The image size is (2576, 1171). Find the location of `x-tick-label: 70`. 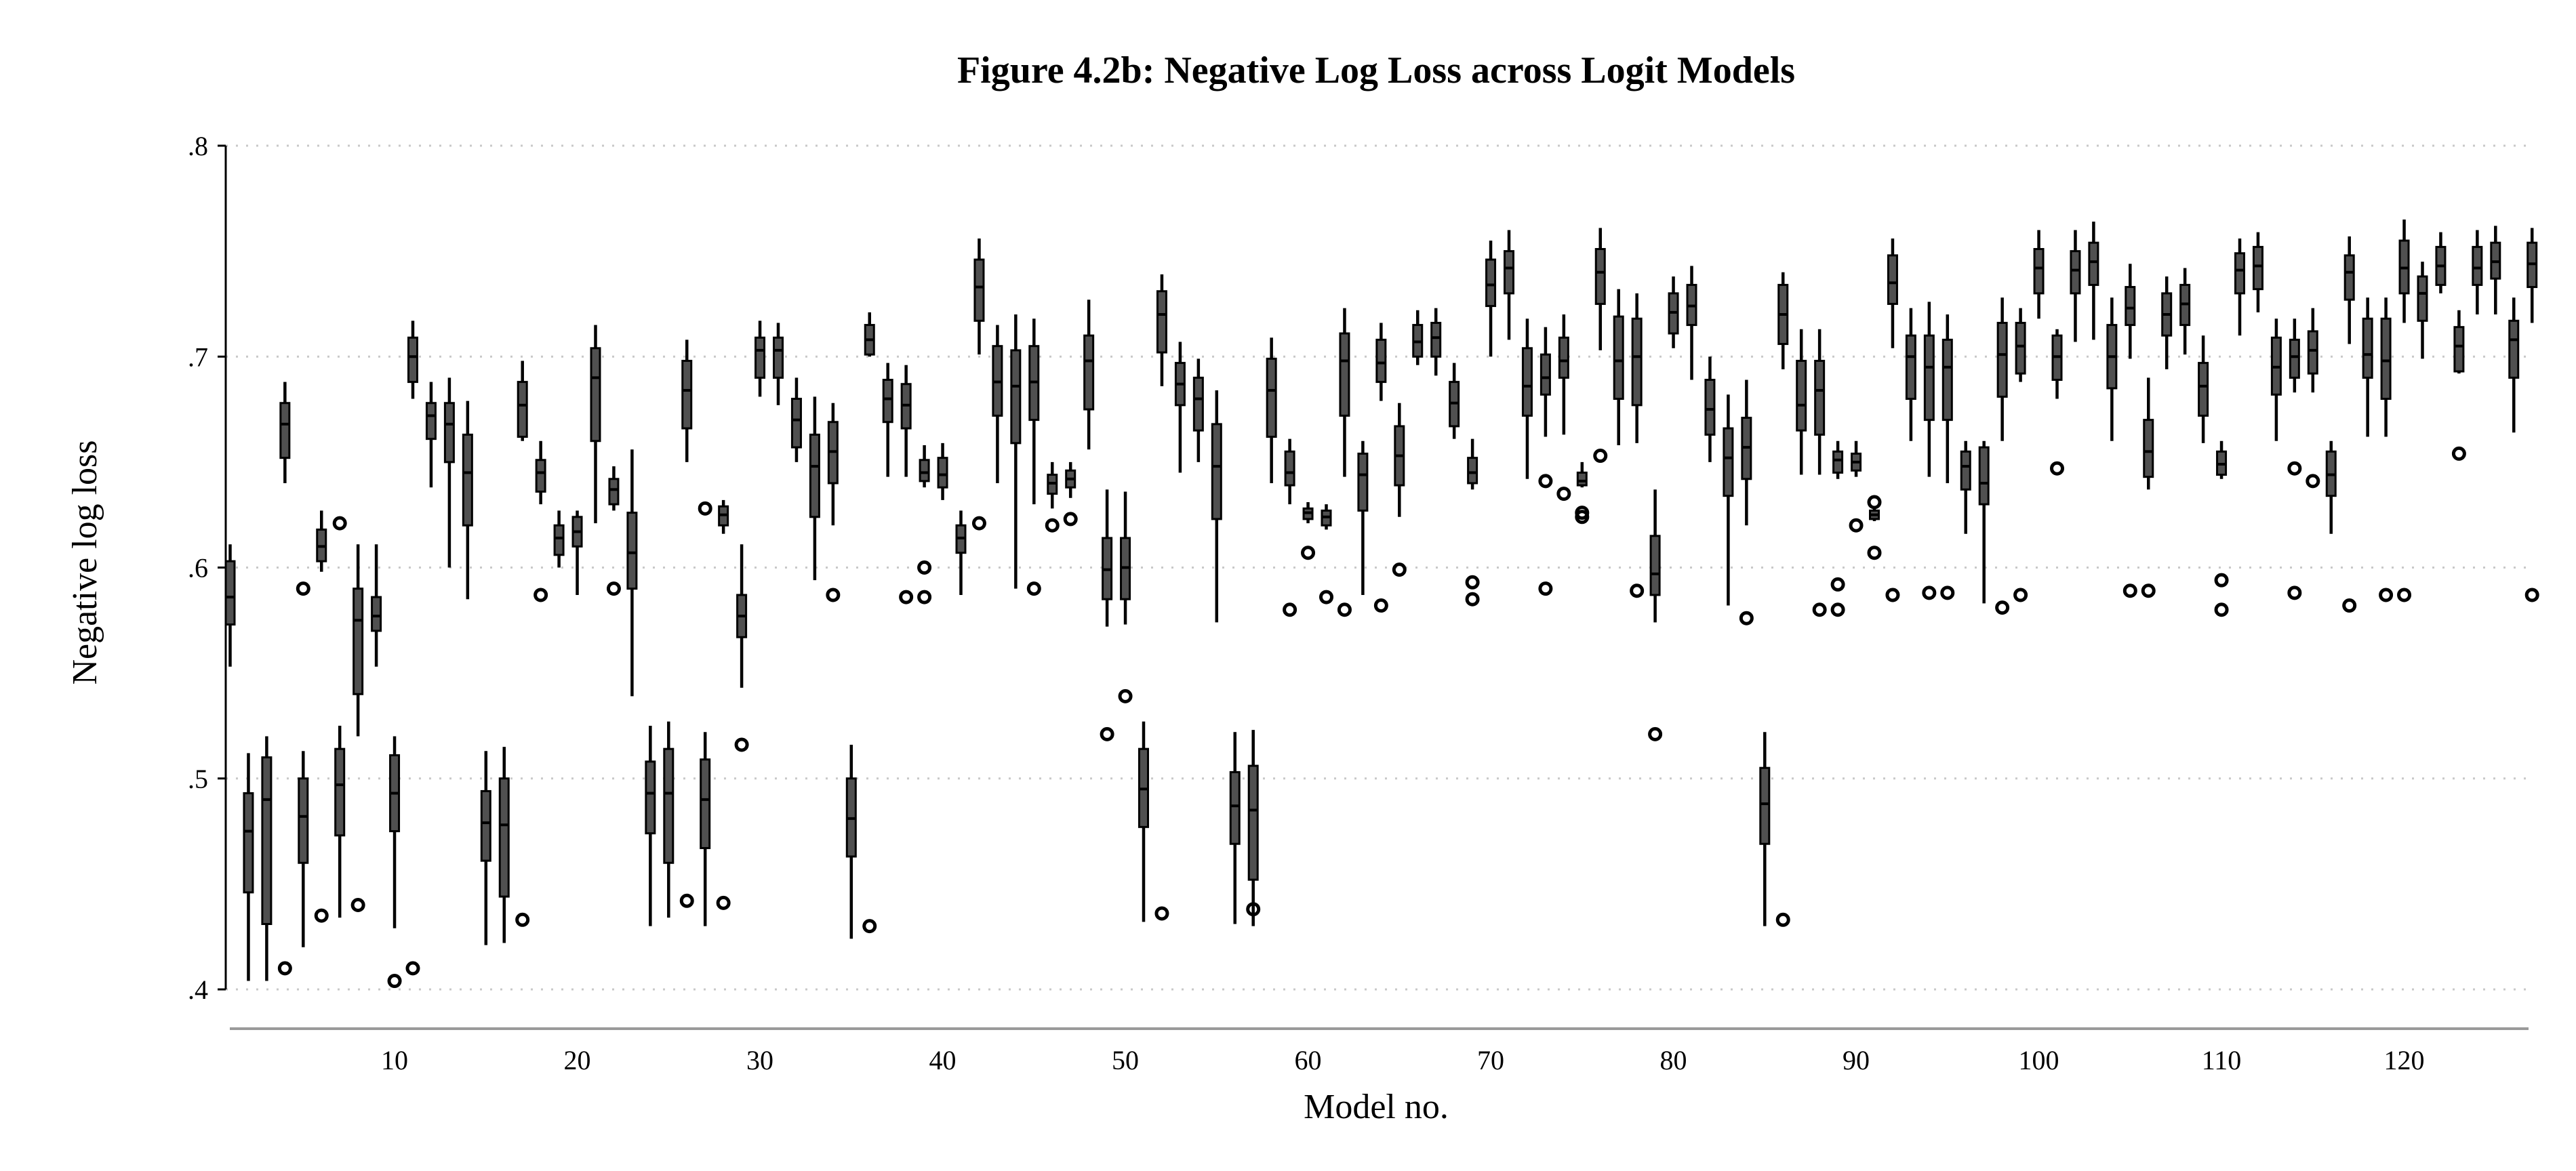

x-tick-label: 70 is located at coordinates (1490, 1060).